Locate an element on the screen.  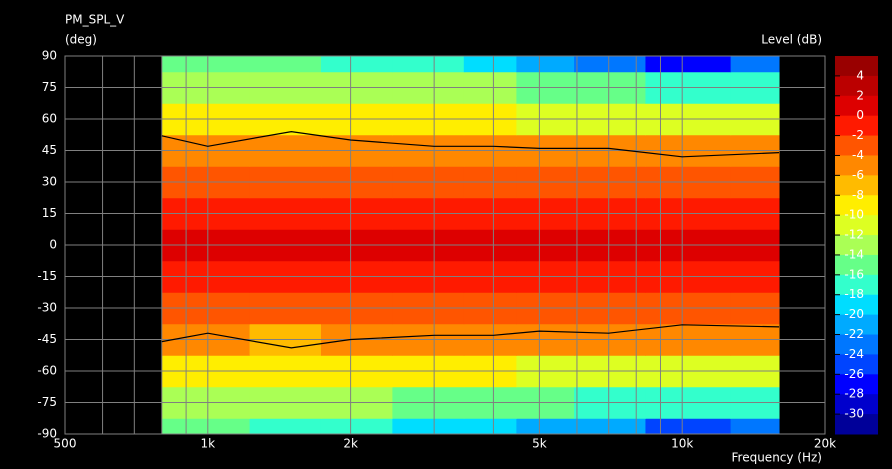
colorbar-tick-label: -2 is located at coordinates (858, 135).